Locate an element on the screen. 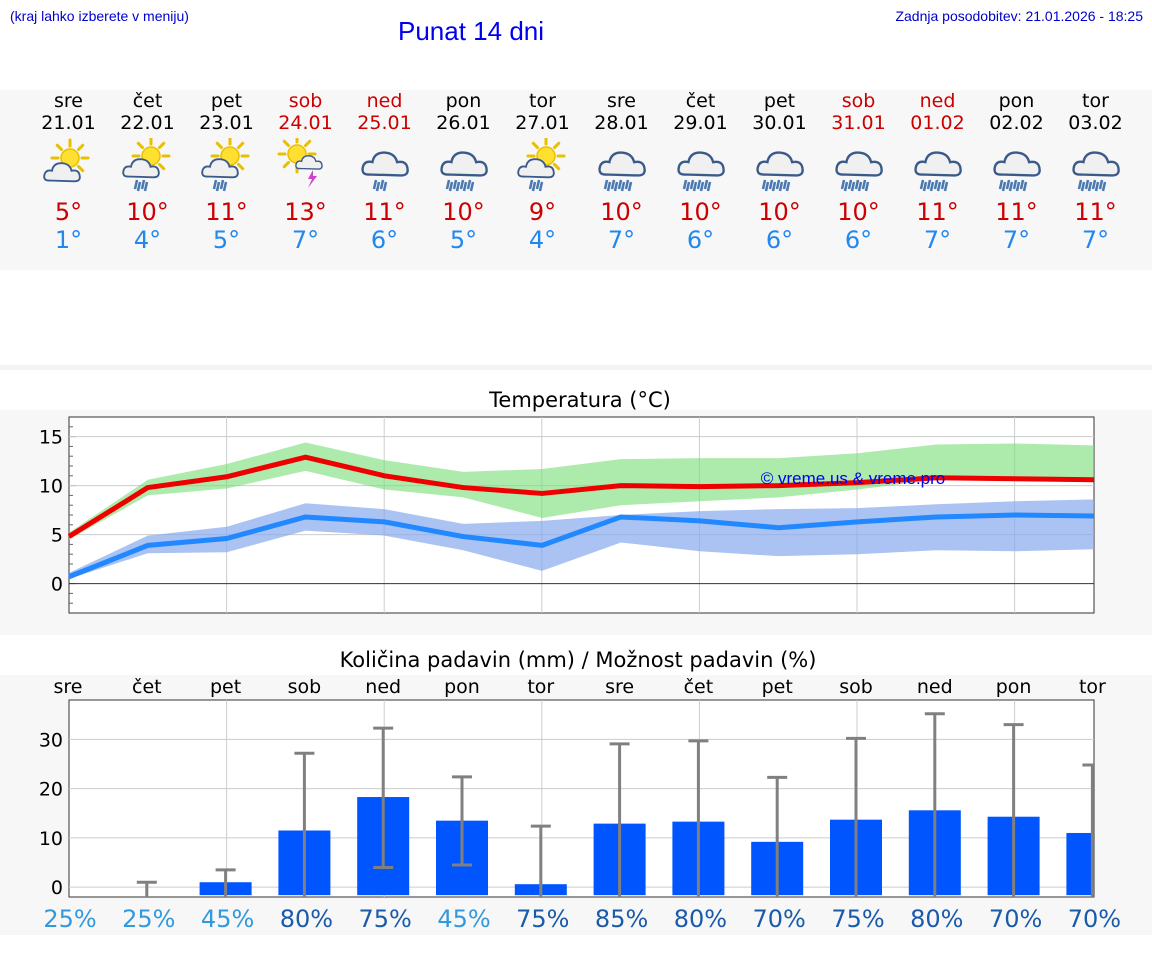 Image resolution: width=1152 pixels, height=975 pixels. min-temp: 6° is located at coordinates (384, 240).